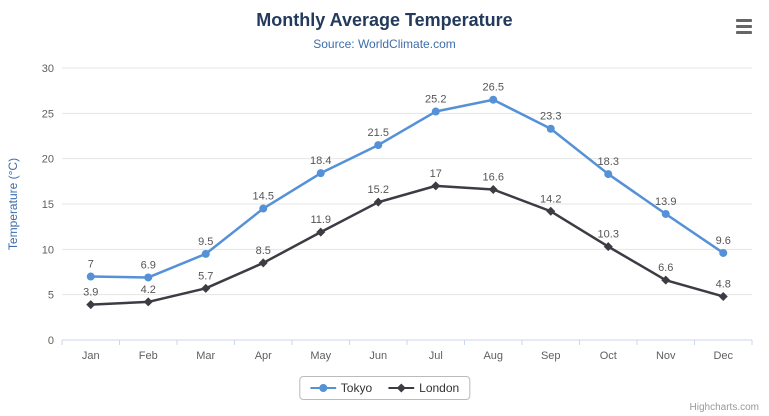  Describe the element at coordinates (608, 356) in the screenshot. I see `x-axis-label: Oct` at that location.